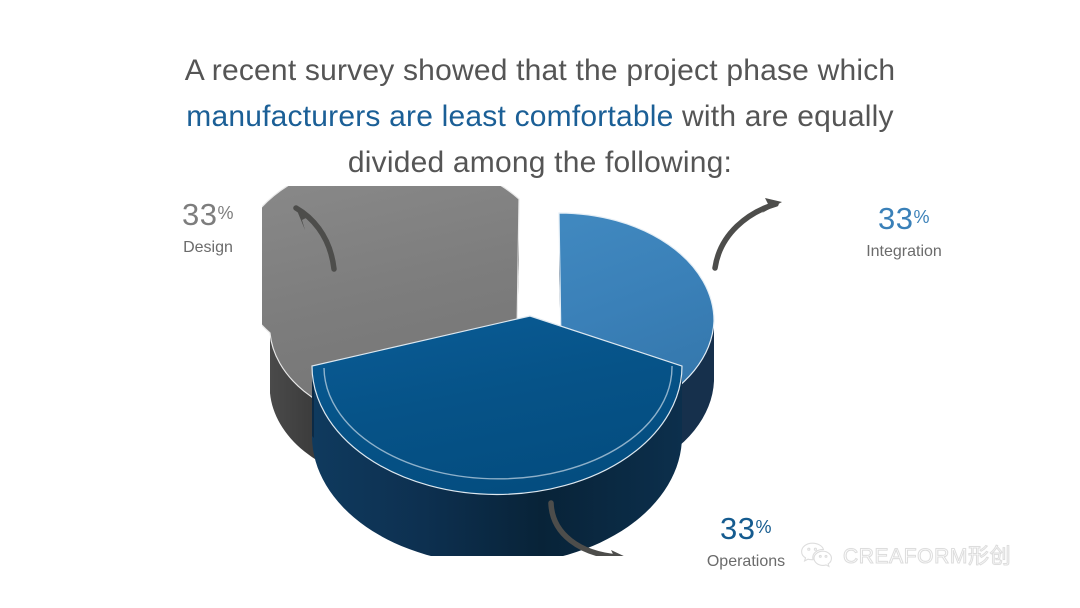  I want to click on slice-value-integration: 33%, so click(904, 218).